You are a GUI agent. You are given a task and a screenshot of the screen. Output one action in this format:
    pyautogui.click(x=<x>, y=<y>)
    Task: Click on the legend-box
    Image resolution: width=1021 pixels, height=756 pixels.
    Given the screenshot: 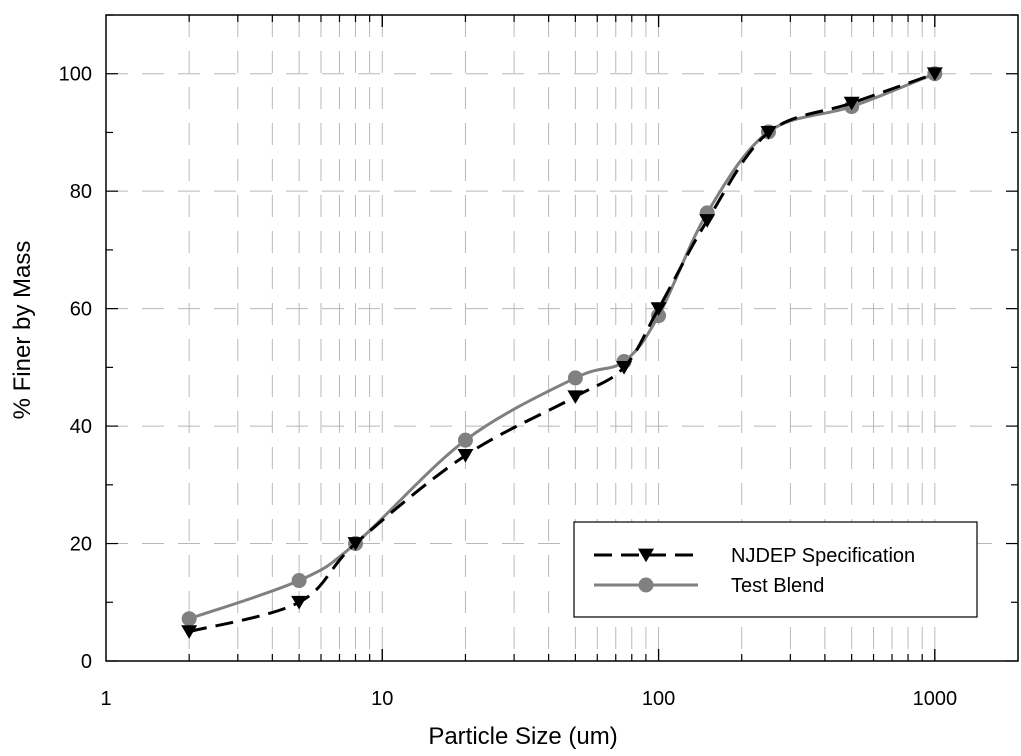 What is the action you would take?
    pyautogui.click(x=775, y=569)
    